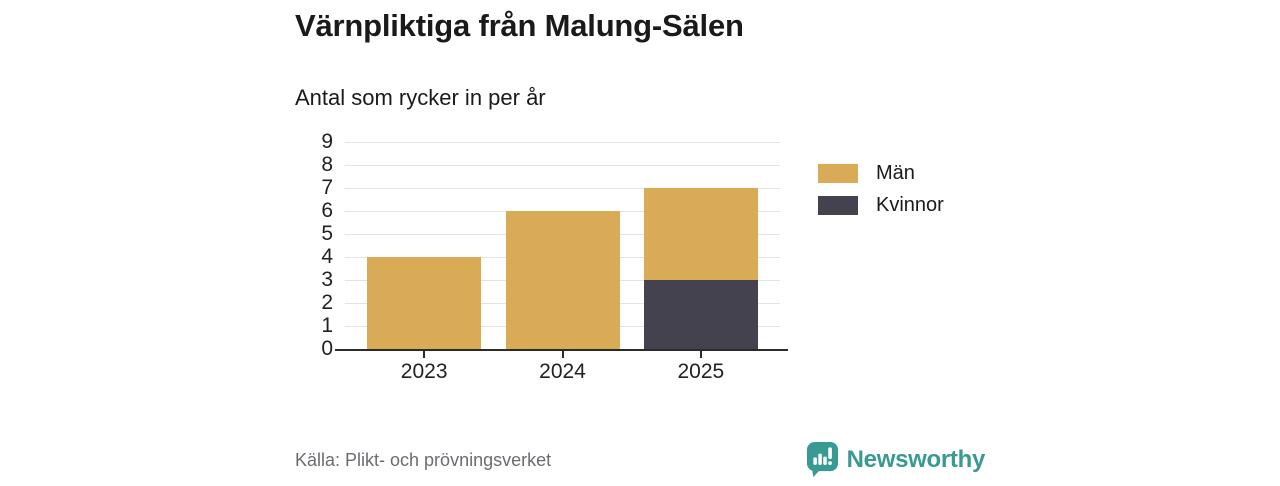  Describe the element at coordinates (519, 25) in the screenshot. I see `chart-title: Värnpliktiga från Malung-Sälen` at that location.